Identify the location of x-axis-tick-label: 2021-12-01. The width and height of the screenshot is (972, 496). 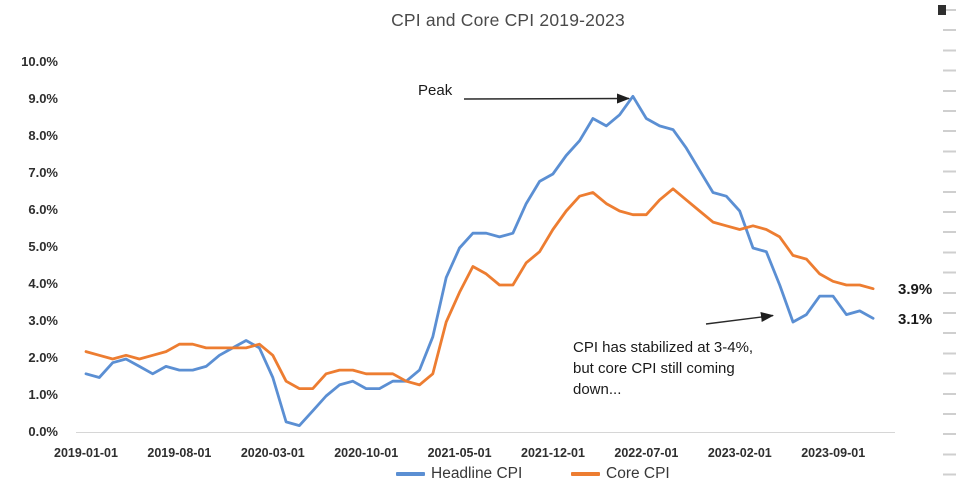
(553, 453).